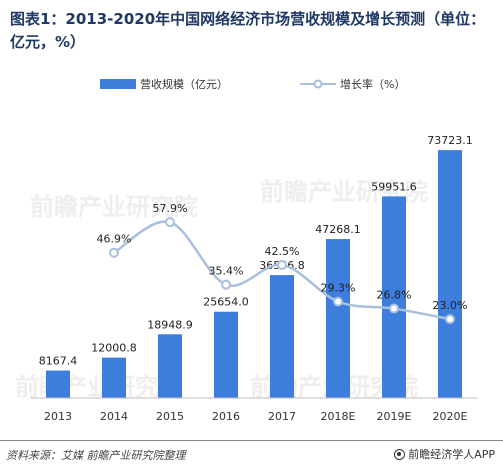 The width and height of the screenshot is (503, 476). What do you see at coordinates (252, 84) in the screenshot?
I see `legend: 营收规模（亿元） 增长率（%）` at bounding box center [252, 84].